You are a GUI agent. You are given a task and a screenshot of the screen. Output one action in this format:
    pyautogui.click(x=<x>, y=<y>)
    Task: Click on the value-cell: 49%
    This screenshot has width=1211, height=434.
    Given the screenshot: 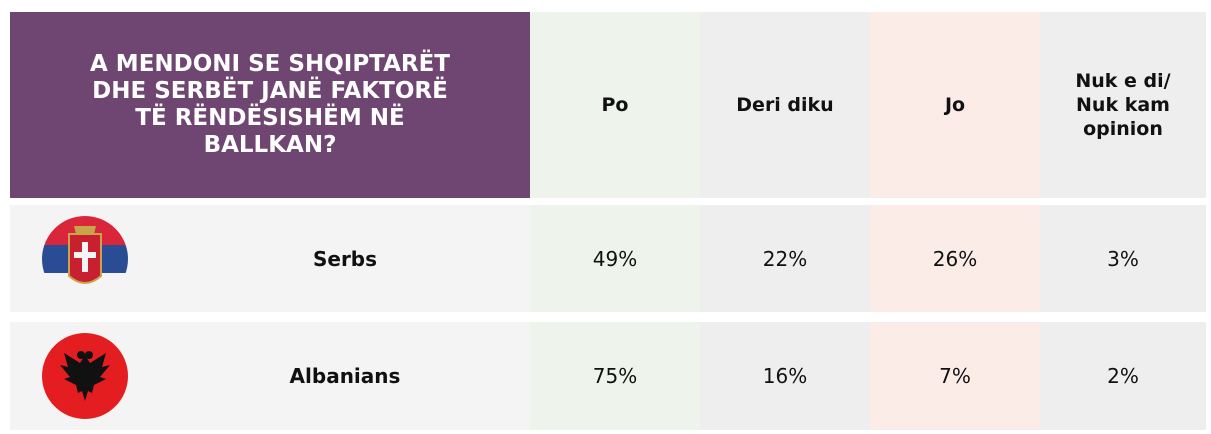 What is the action you would take?
    pyautogui.click(x=615, y=258)
    